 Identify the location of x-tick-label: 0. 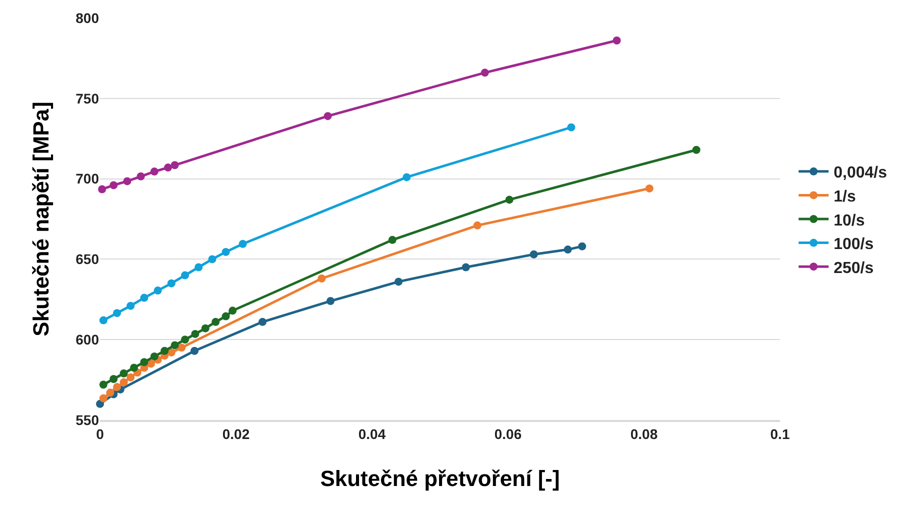
(100, 434).